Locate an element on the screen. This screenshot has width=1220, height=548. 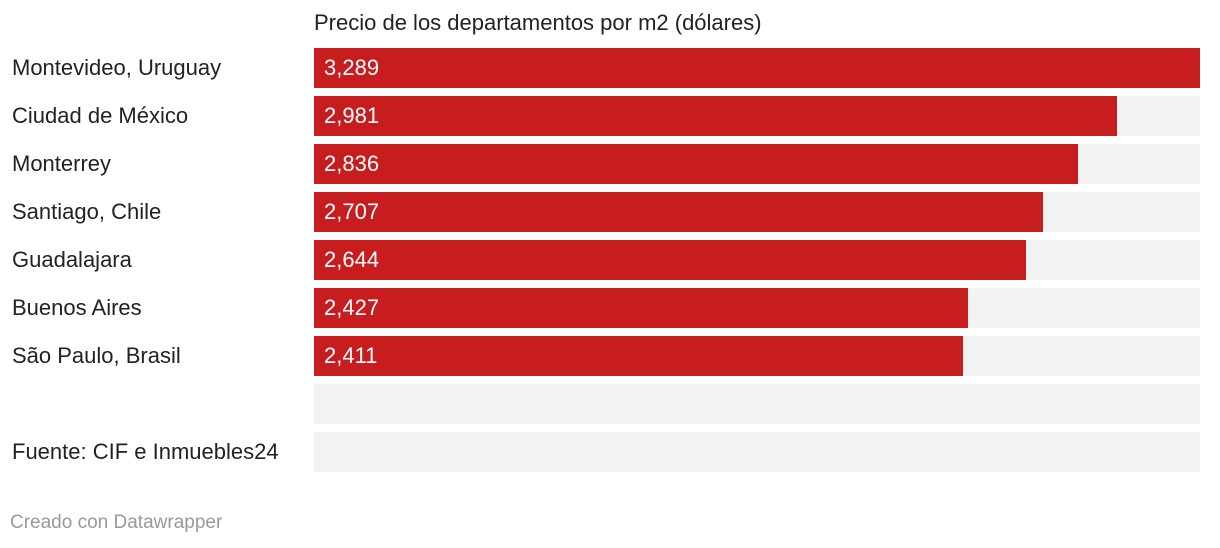
bar-row: Buenos Aires 2,427 is located at coordinates (610, 308).